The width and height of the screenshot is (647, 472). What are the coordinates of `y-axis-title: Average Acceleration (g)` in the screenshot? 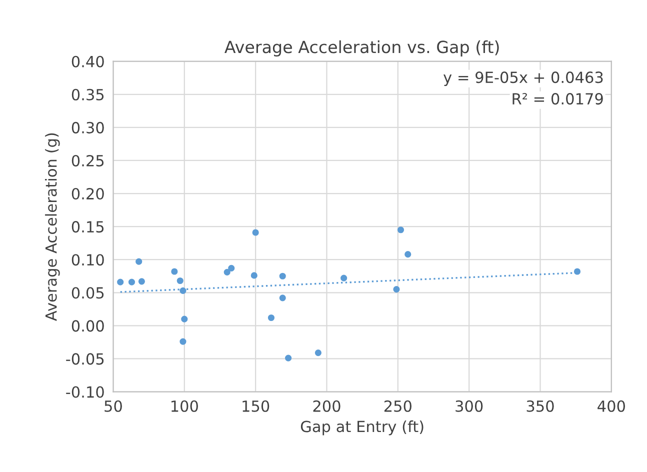 It's located at (52, 227).